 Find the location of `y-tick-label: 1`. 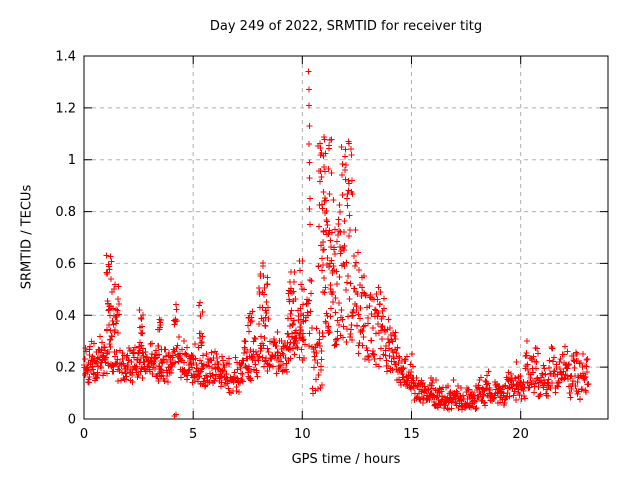

y-tick-label: 1 is located at coordinates (72, 160).